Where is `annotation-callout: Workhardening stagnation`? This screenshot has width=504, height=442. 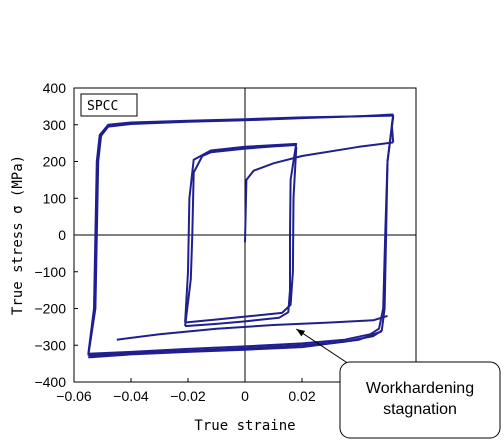 annotation-callout: Workhardening stagnation is located at coordinates (398, 383).